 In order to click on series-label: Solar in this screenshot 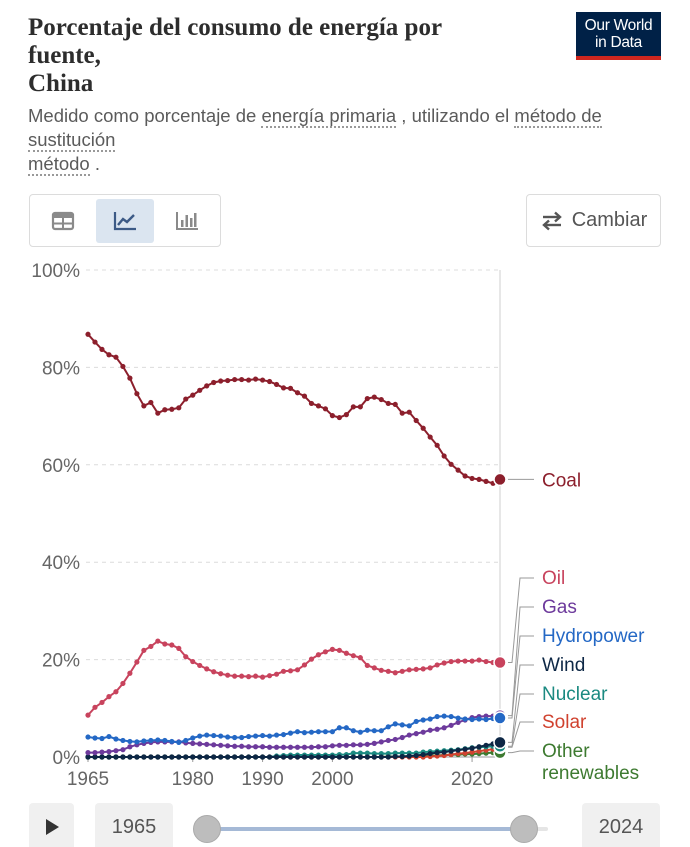, I will do `click(564, 722)`.